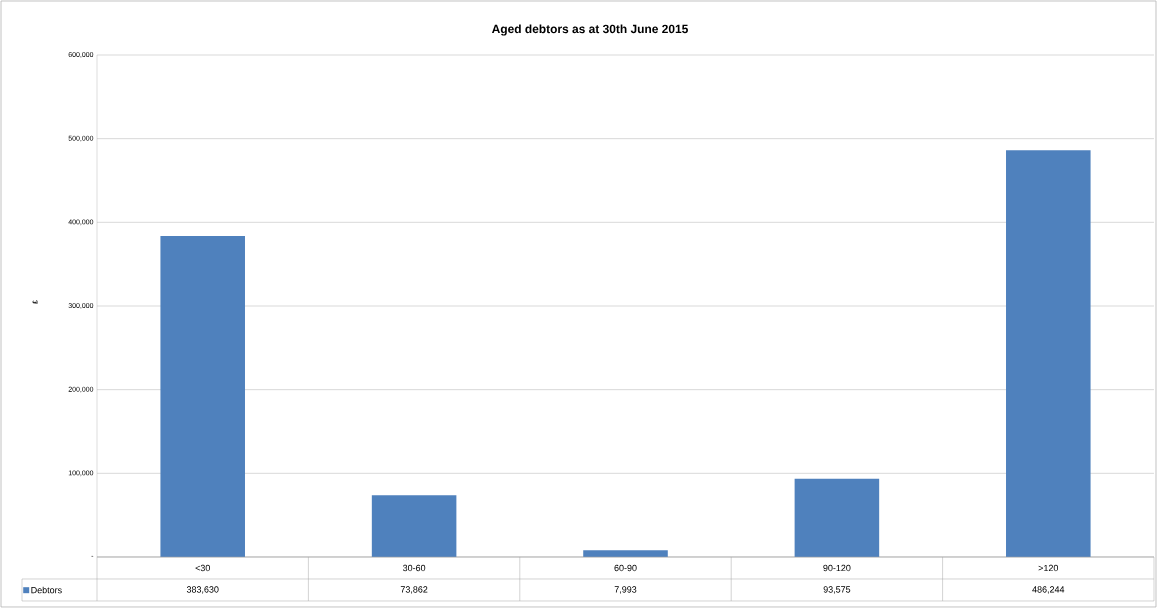 The height and width of the screenshot is (608, 1157). I want to click on chart-title: Aged debtors as at 30th June 2015, so click(589, 30).